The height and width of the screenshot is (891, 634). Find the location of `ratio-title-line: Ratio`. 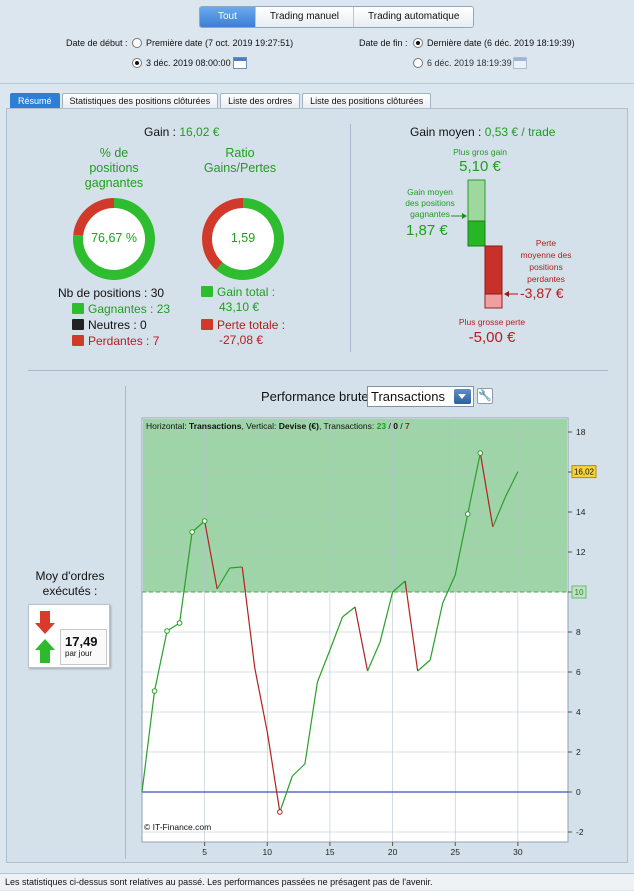

ratio-title-line: Ratio is located at coordinates (240, 153).